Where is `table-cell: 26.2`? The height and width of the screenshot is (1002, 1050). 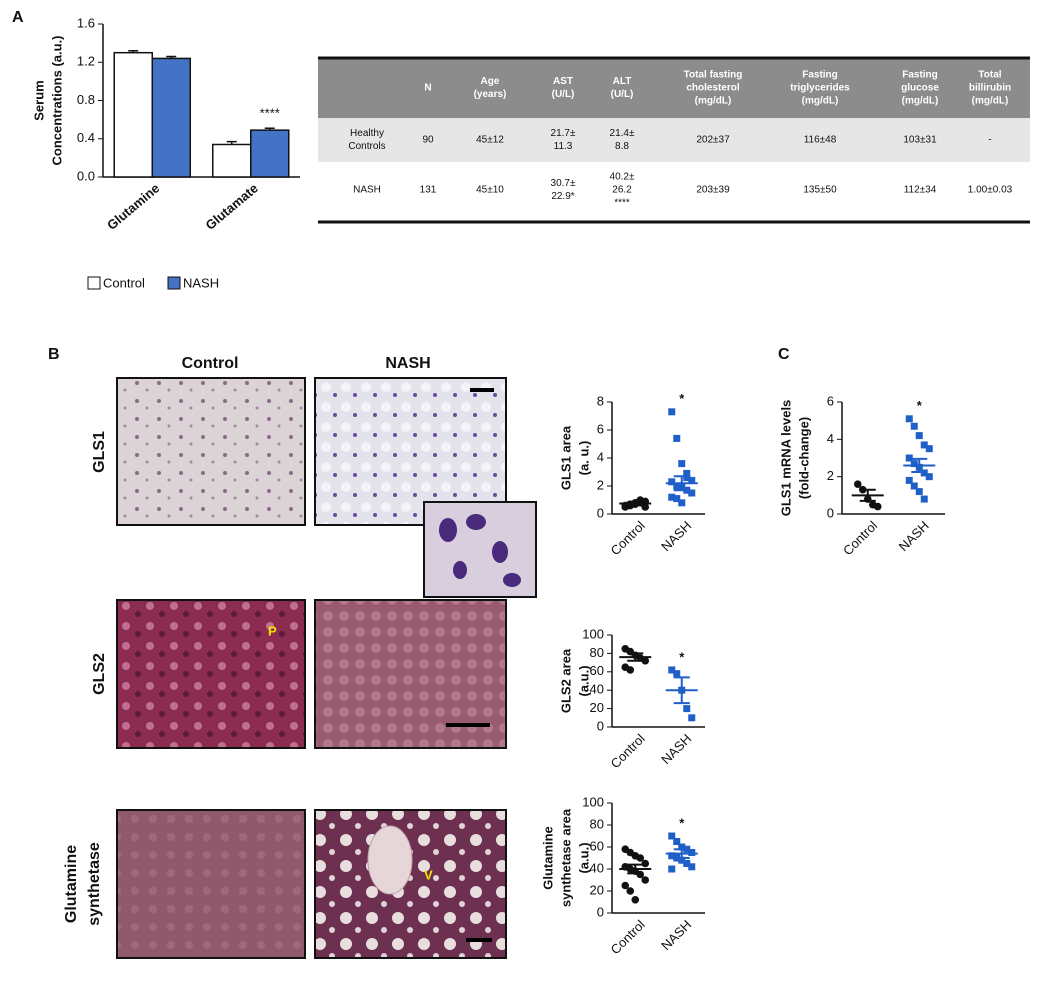 table-cell: 26.2 is located at coordinates (622, 190).